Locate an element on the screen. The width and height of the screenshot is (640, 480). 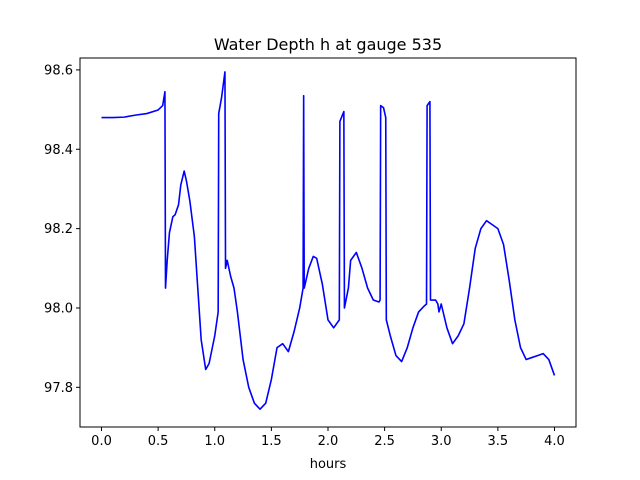
x-tick-label: 2.0 is located at coordinates (328, 441).